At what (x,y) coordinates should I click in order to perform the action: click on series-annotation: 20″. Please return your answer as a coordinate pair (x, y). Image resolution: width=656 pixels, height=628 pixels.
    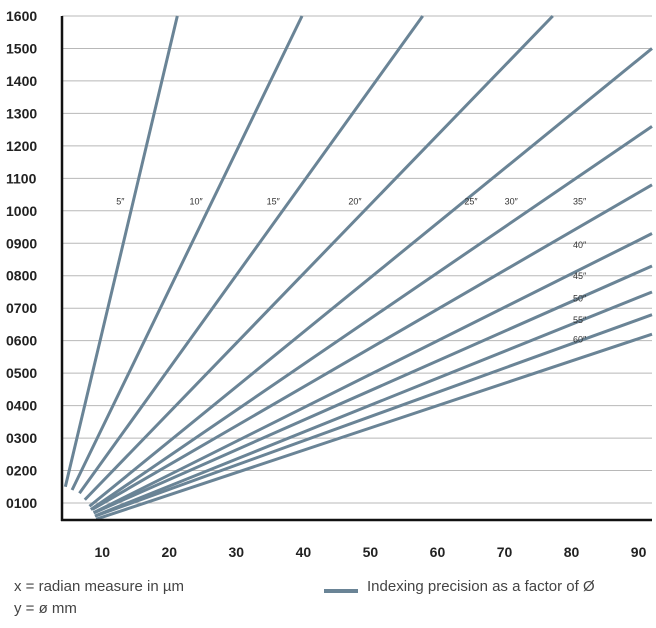
    Looking at the image, I should click on (355, 201).